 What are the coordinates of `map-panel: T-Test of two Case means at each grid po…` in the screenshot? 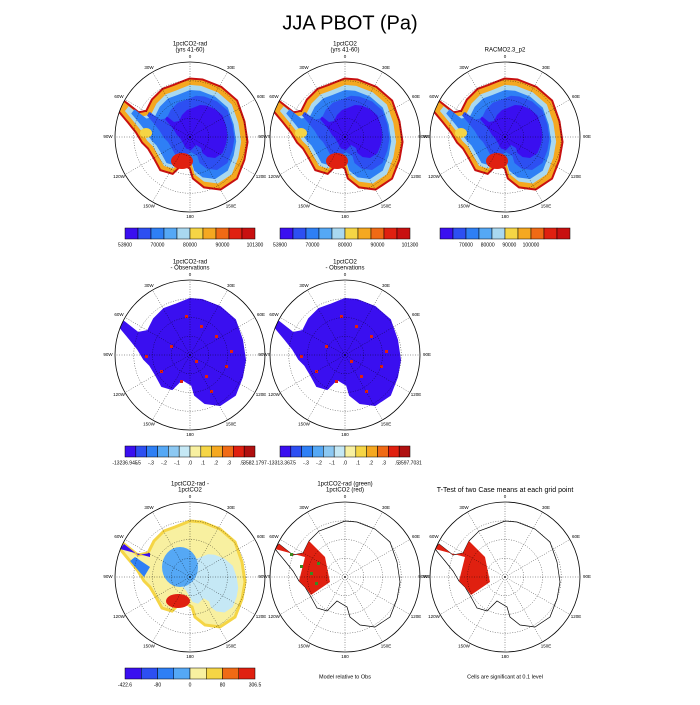 It's located at (504, 584).